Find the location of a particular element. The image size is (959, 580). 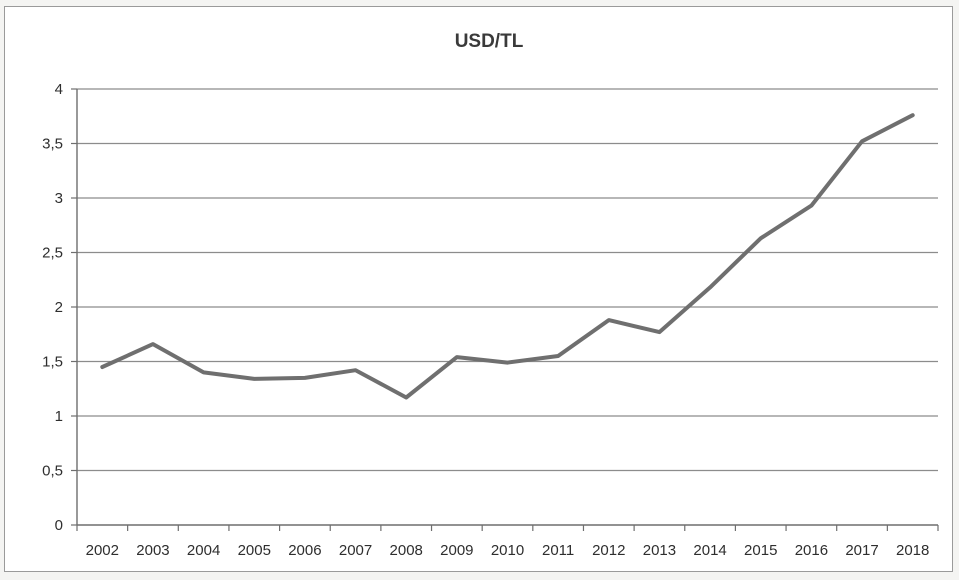

x-tick-label: 2012 is located at coordinates (608, 550).